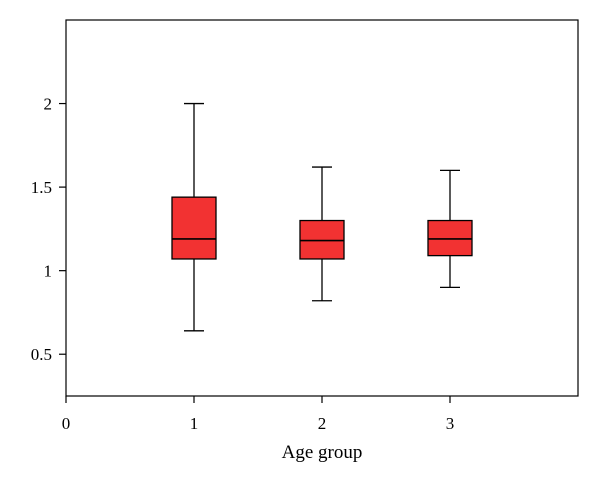 The image size is (600, 482). I want to click on x-axis: 0 1 2 3, so click(258, 414).